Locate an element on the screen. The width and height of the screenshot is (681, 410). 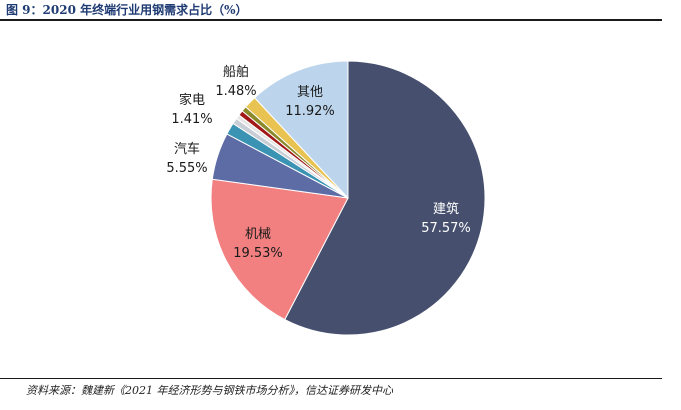
pie-slice-其他 is located at coordinates (301, 130).